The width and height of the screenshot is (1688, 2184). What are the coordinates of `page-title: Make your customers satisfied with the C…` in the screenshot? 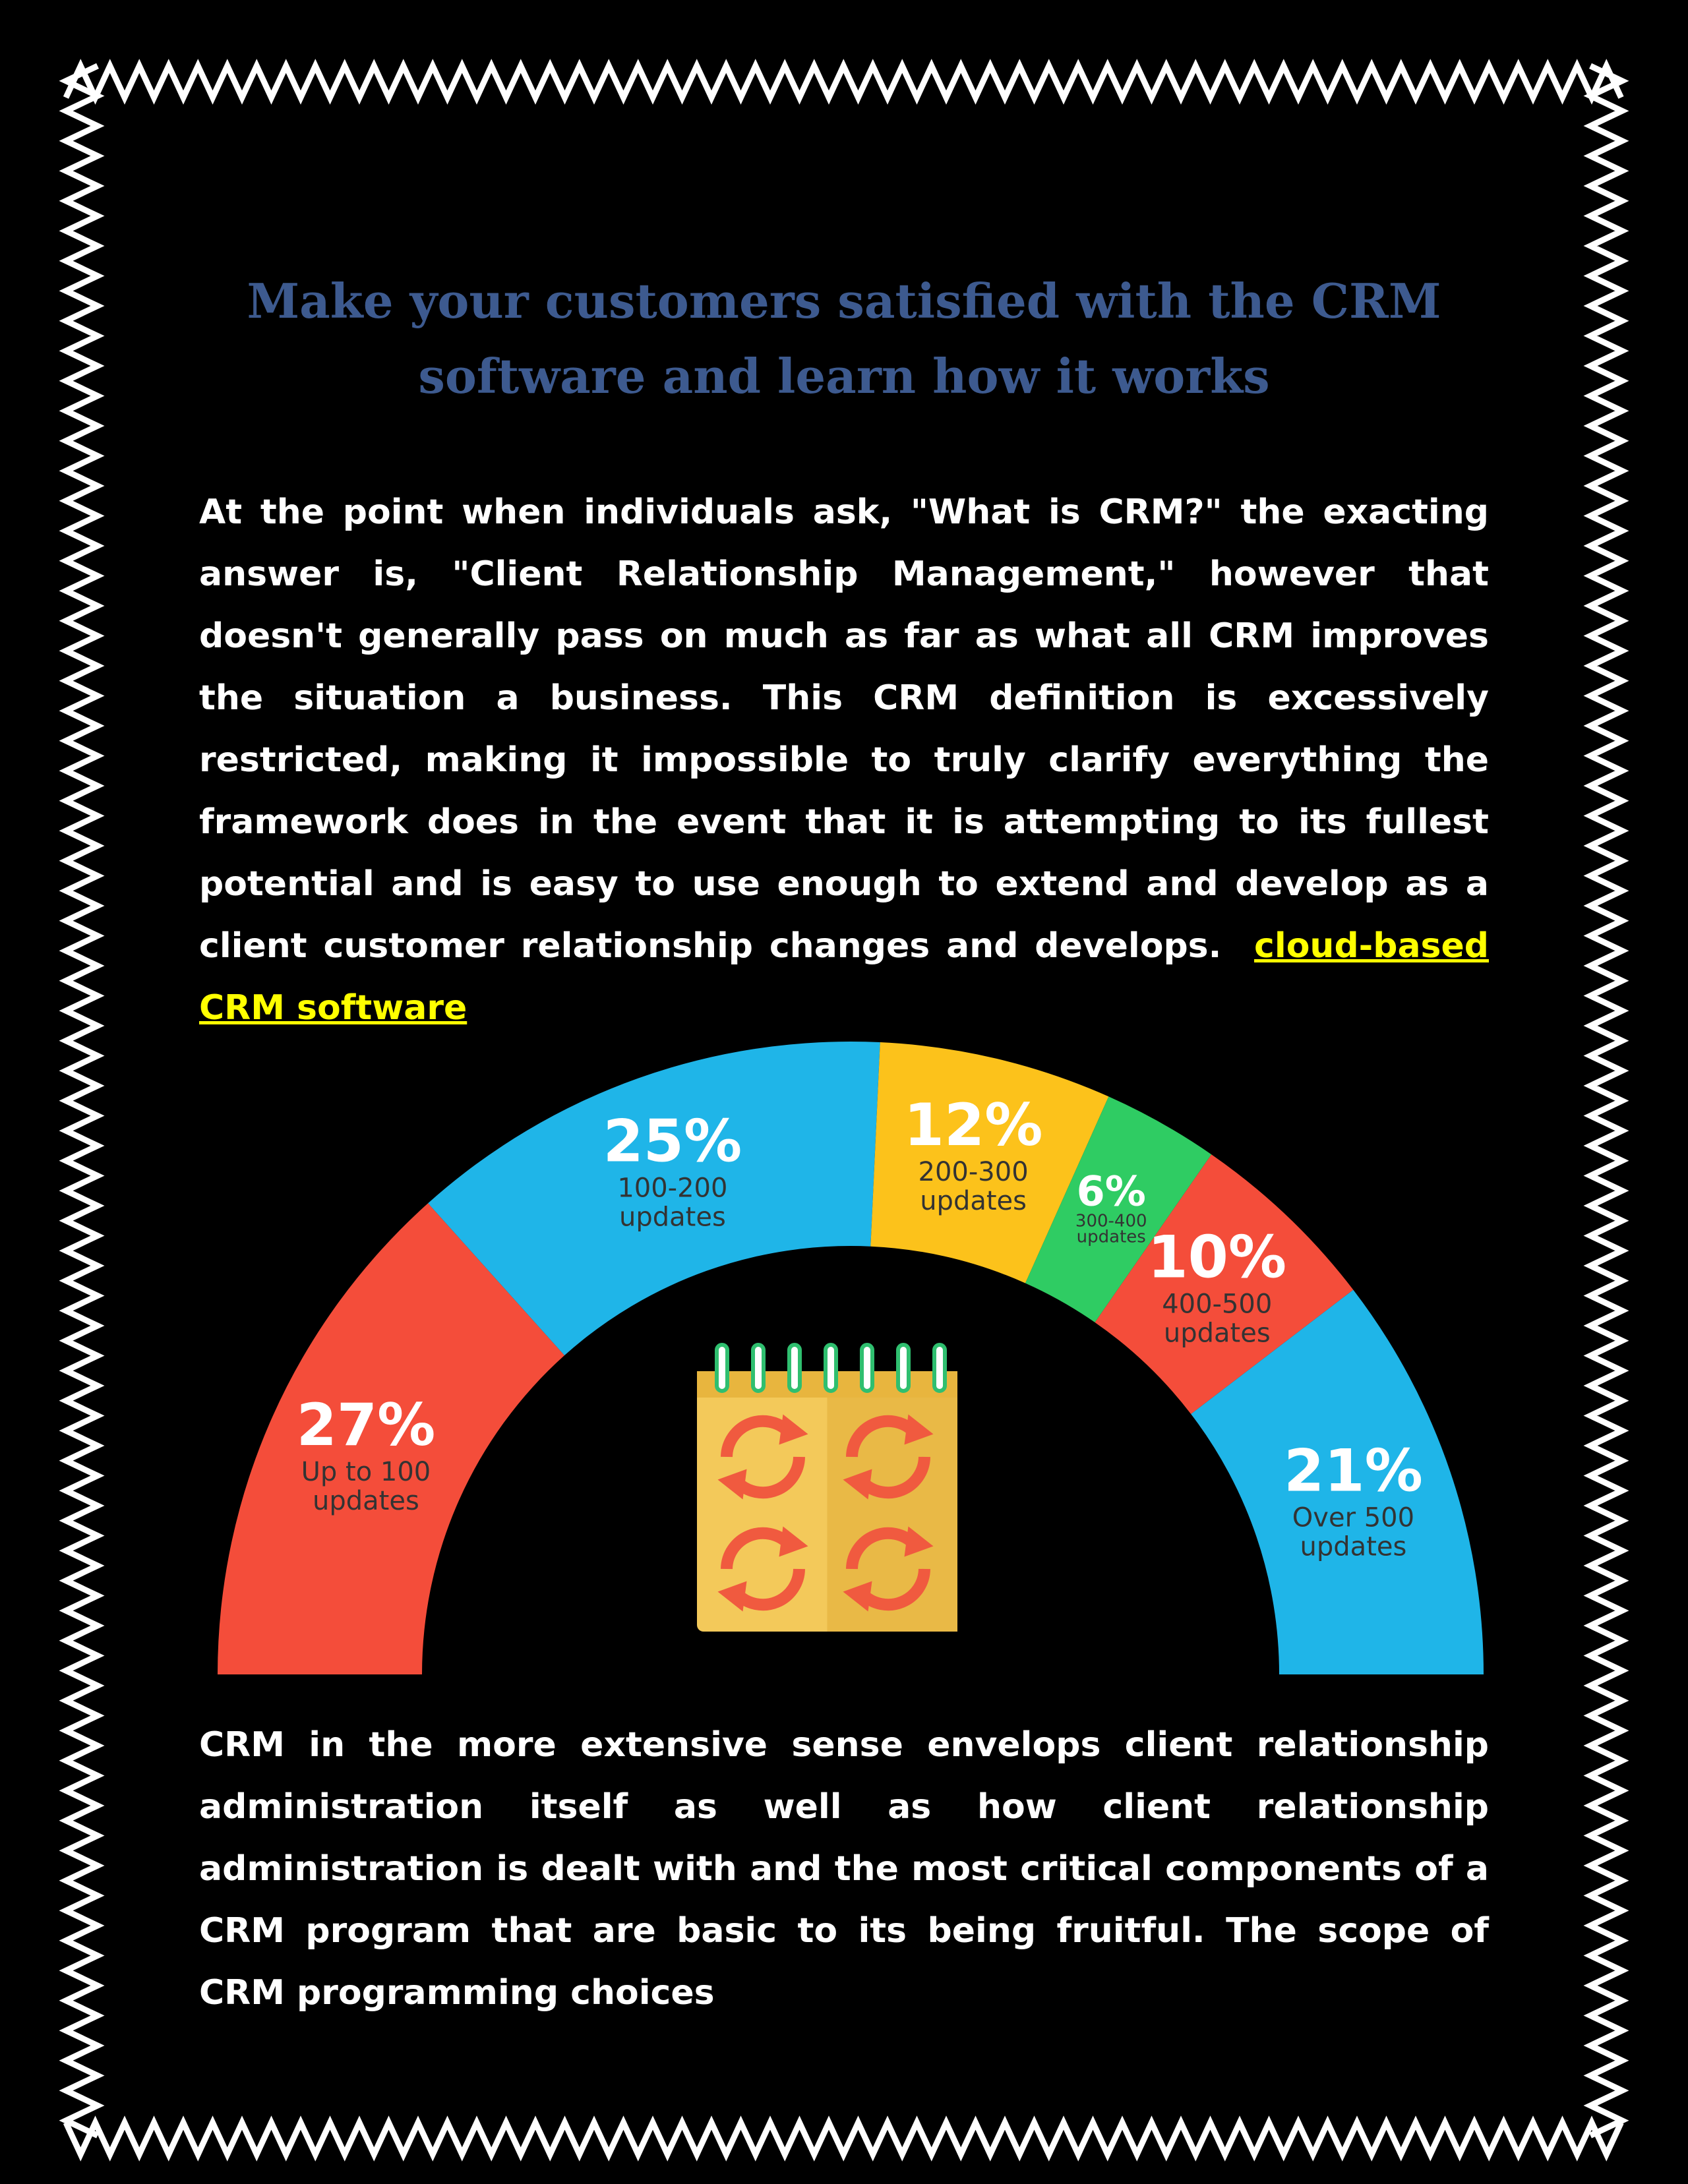 It's located at (844, 339).